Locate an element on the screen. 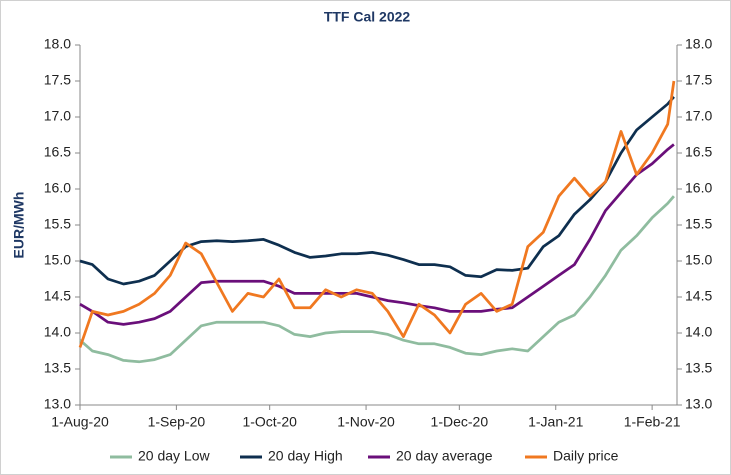 This screenshot has height=475, width=731. x-tick-label: 1-Aug-20 is located at coordinates (80, 422).